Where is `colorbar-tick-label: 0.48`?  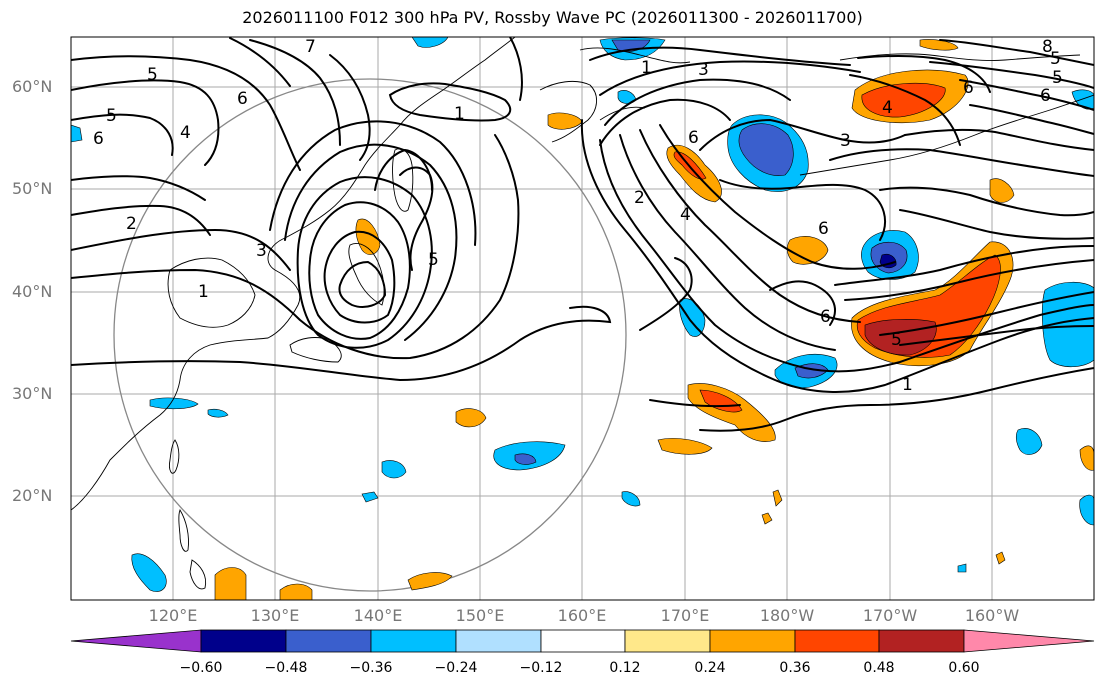 colorbar-tick-label: 0.48 is located at coordinates (879, 668).